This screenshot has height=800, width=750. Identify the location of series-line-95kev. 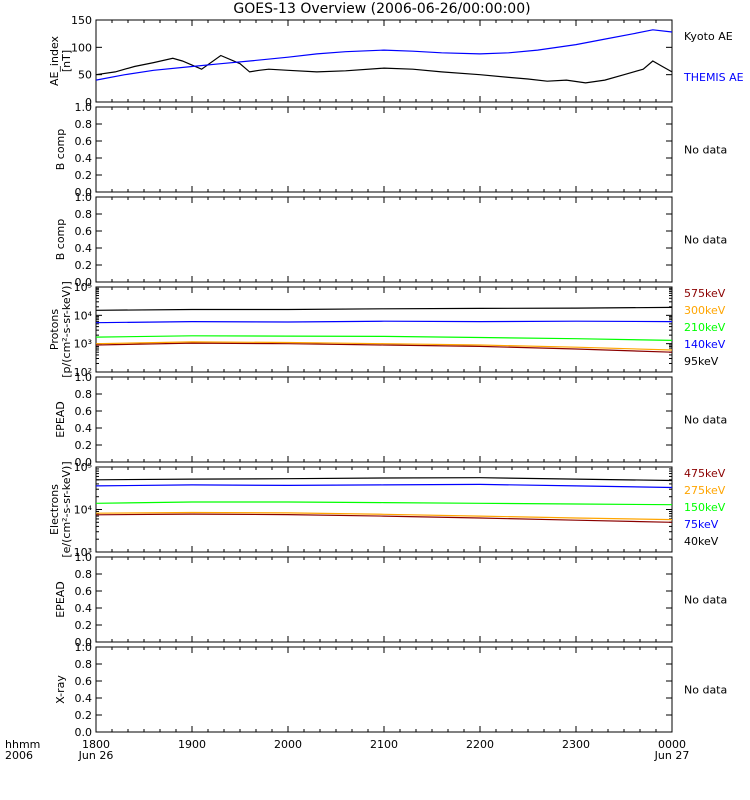
(384, 308).